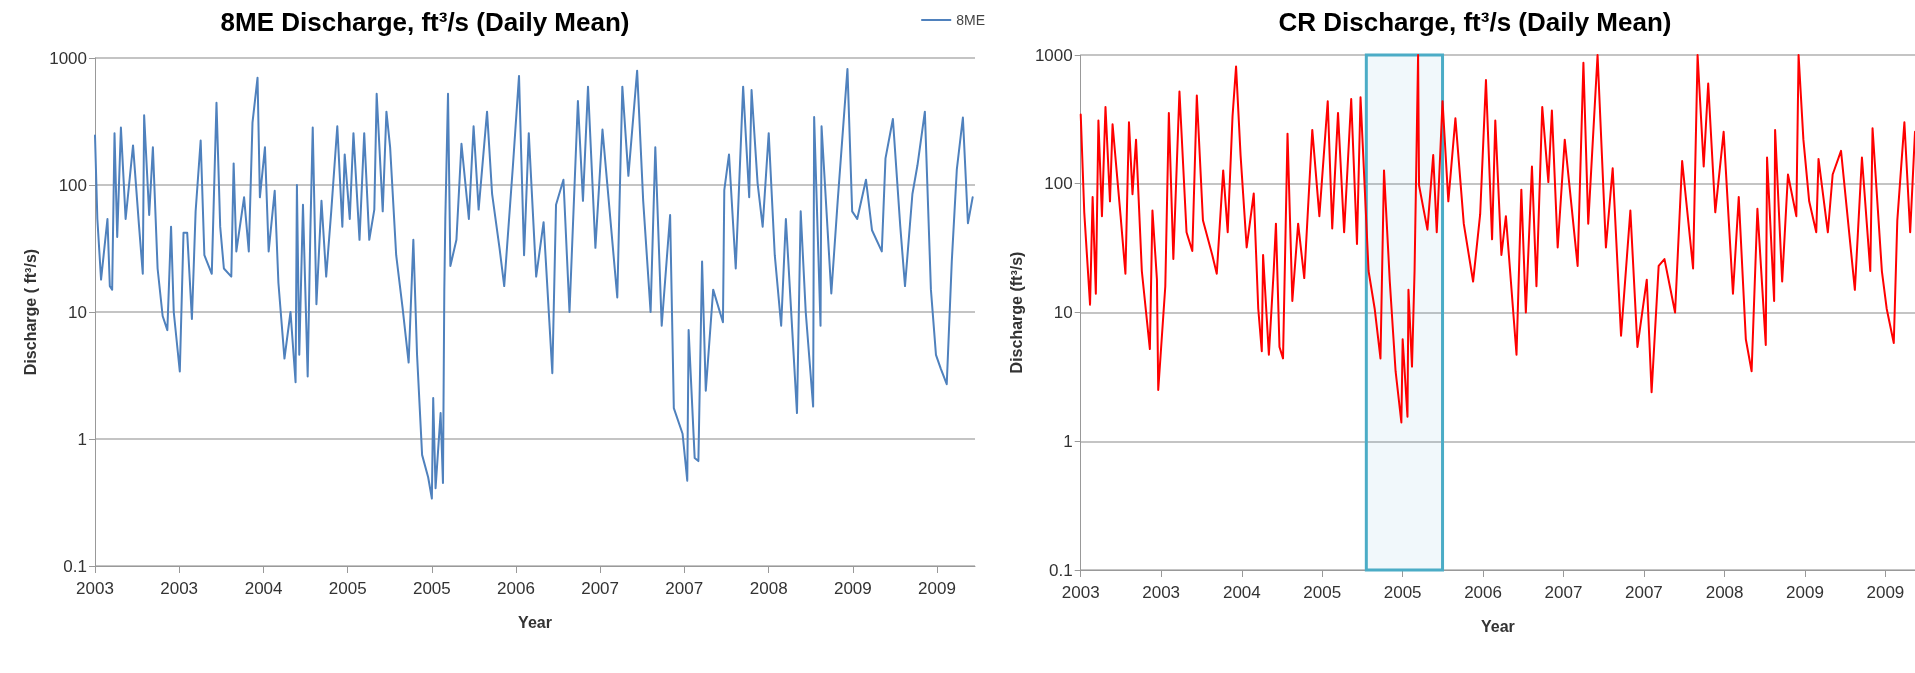 The width and height of the screenshot is (1915, 673). Describe the element at coordinates (30, 312) in the screenshot. I see `y-axis-title: Discharge ( ft³/s)` at that location.